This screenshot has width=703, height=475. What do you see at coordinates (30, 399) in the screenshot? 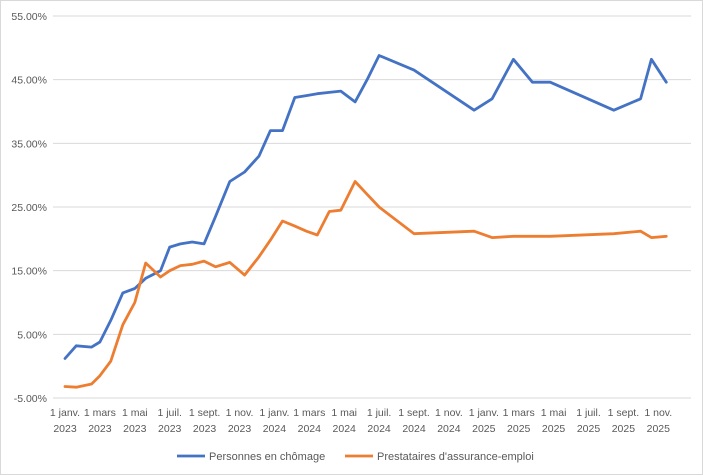
I see `y-tick-label: -5.00%` at bounding box center [30, 399].